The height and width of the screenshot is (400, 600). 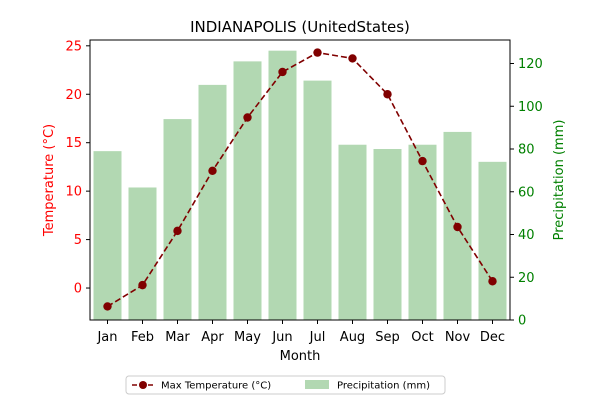 What do you see at coordinates (247, 190) in the screenshot?
I see `precipitation-bar-may` at bounding box center [247, 190].